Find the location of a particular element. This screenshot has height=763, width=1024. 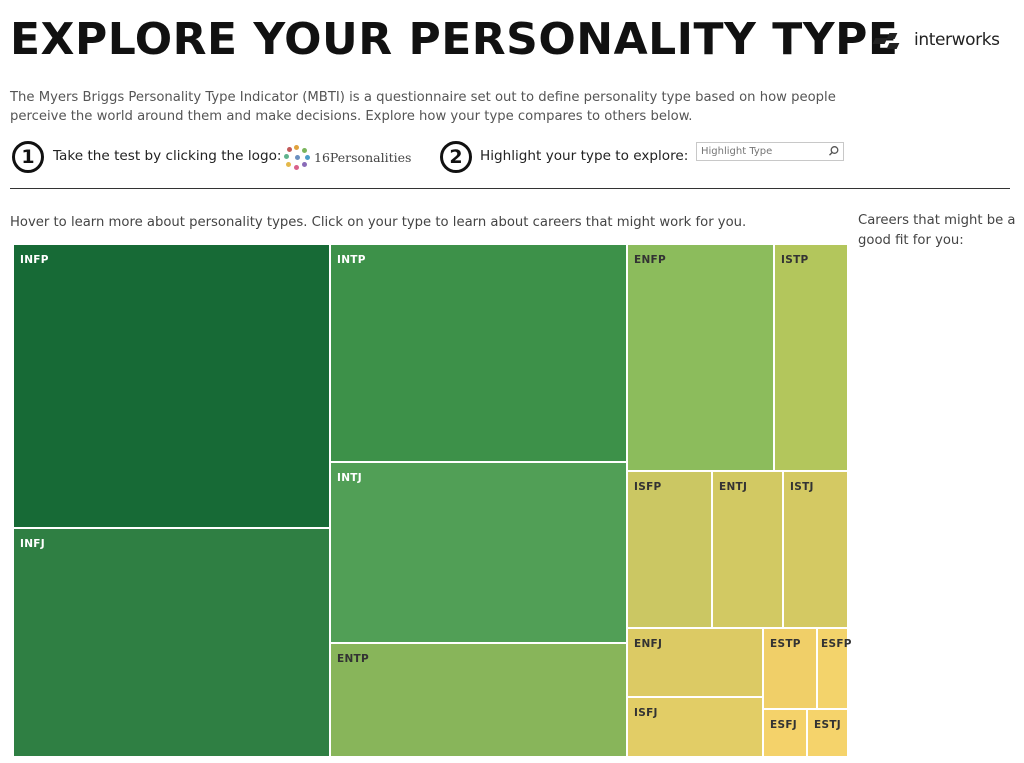

step-2-text: Highlight your type to explore: is located at coordinates (584, 156).